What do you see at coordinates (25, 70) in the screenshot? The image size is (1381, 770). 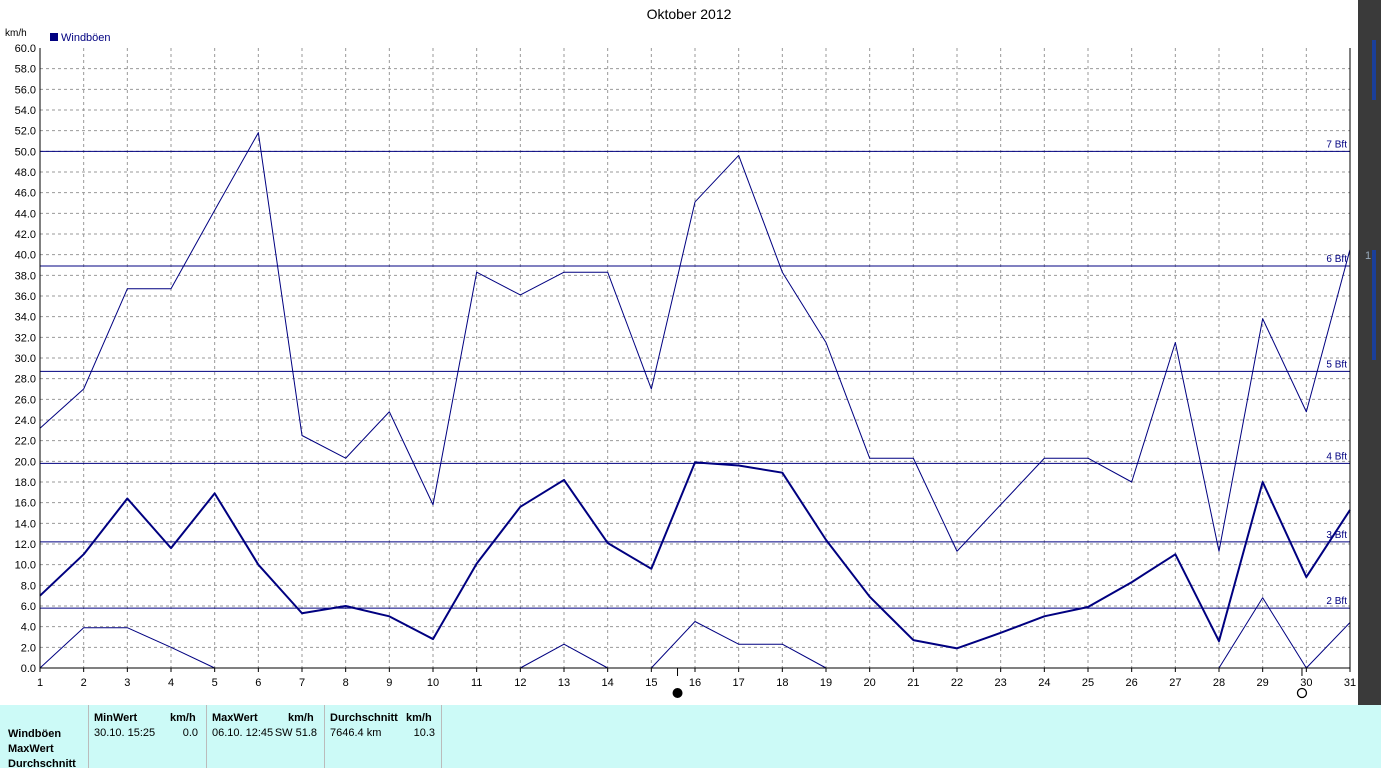 I see `y-tick-label: 58.0` at bounding box center [25, 70].